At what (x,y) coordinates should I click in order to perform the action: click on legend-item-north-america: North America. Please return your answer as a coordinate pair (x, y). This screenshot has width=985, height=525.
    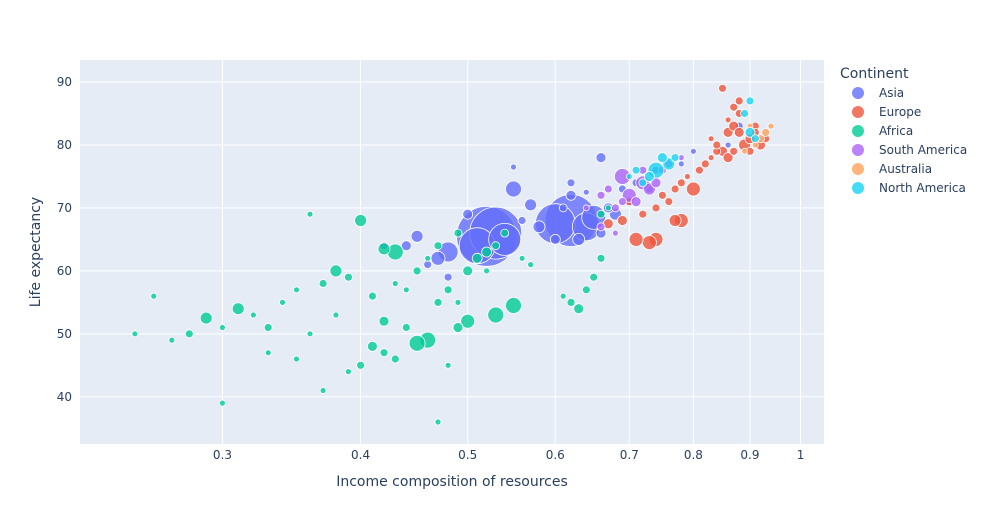
    Looking at the image, I should click on (909, 188).